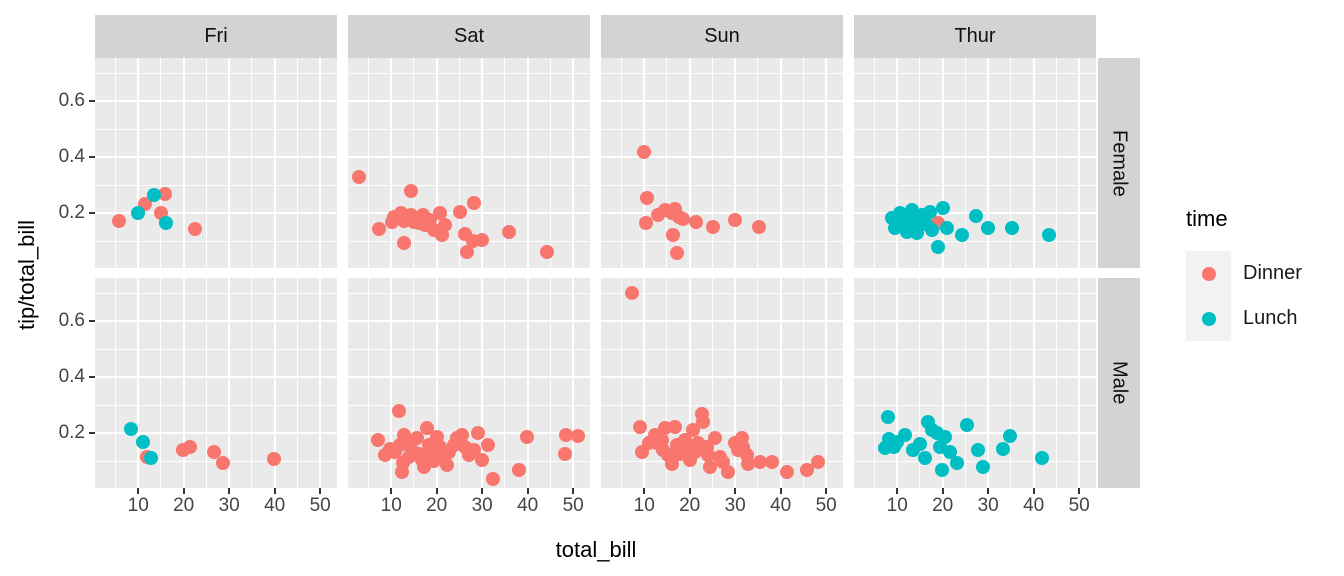 This screenshot has height=576, width=1344. Describe the element at coordinates (1208, 318) in the screenshot. I see `legend-dot-lunch` at that location.